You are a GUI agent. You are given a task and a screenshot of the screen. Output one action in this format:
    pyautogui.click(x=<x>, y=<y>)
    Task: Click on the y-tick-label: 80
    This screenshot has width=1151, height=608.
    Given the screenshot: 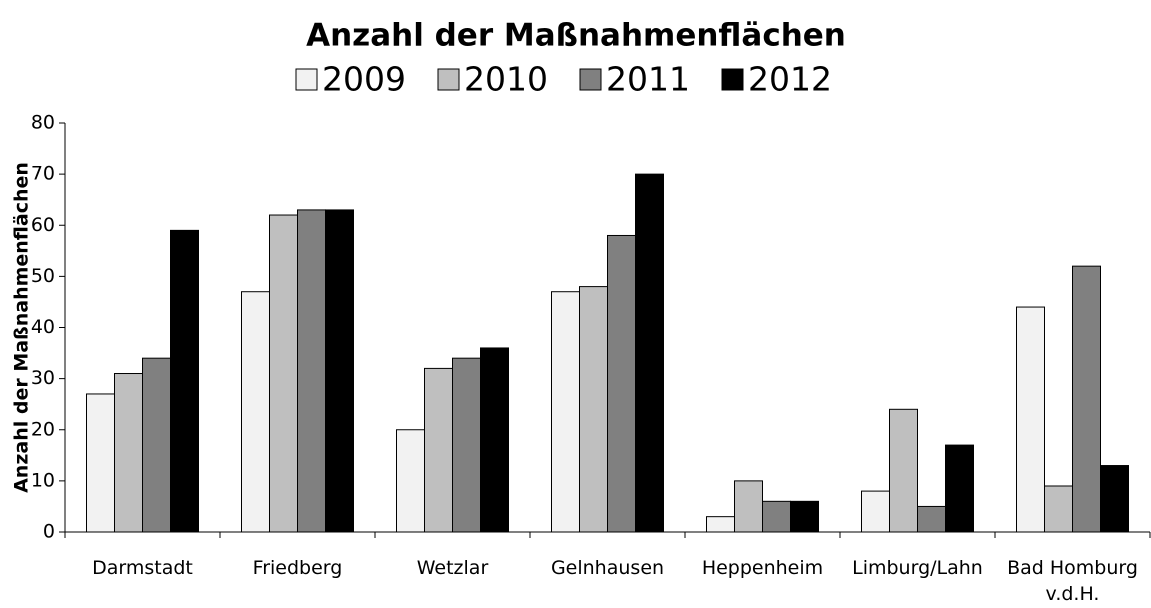 What is the action you would take?
    pyautogui.click(x=43, y=123)
    